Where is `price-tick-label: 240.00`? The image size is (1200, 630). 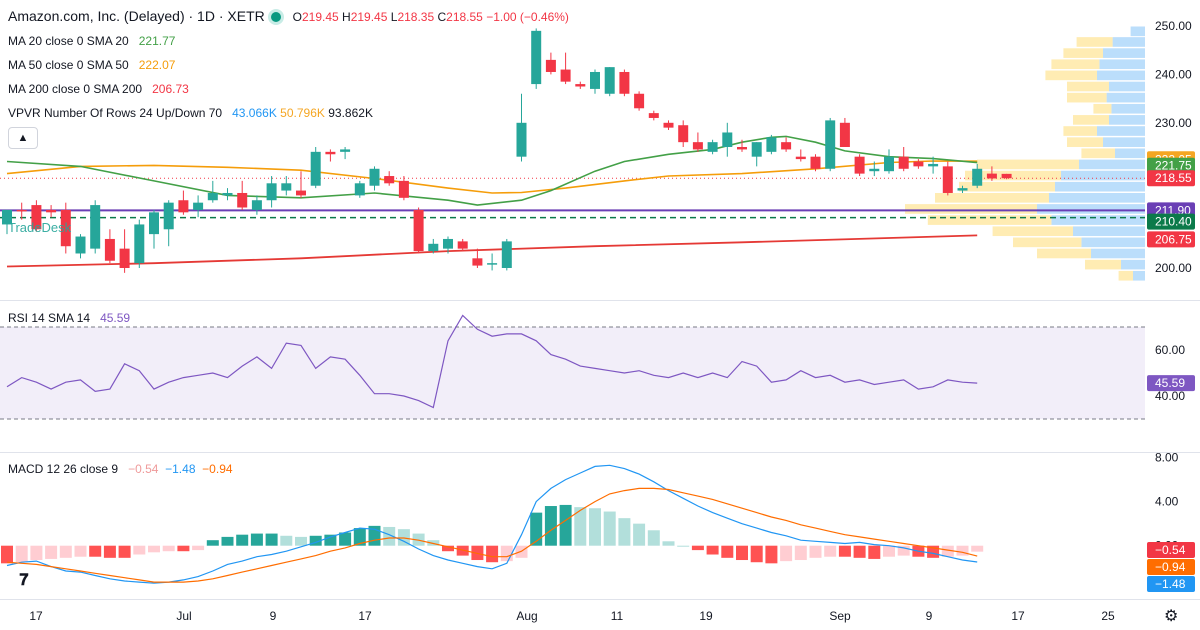 price-tick-label: 240.00 is located at coordinates (1173, 74).